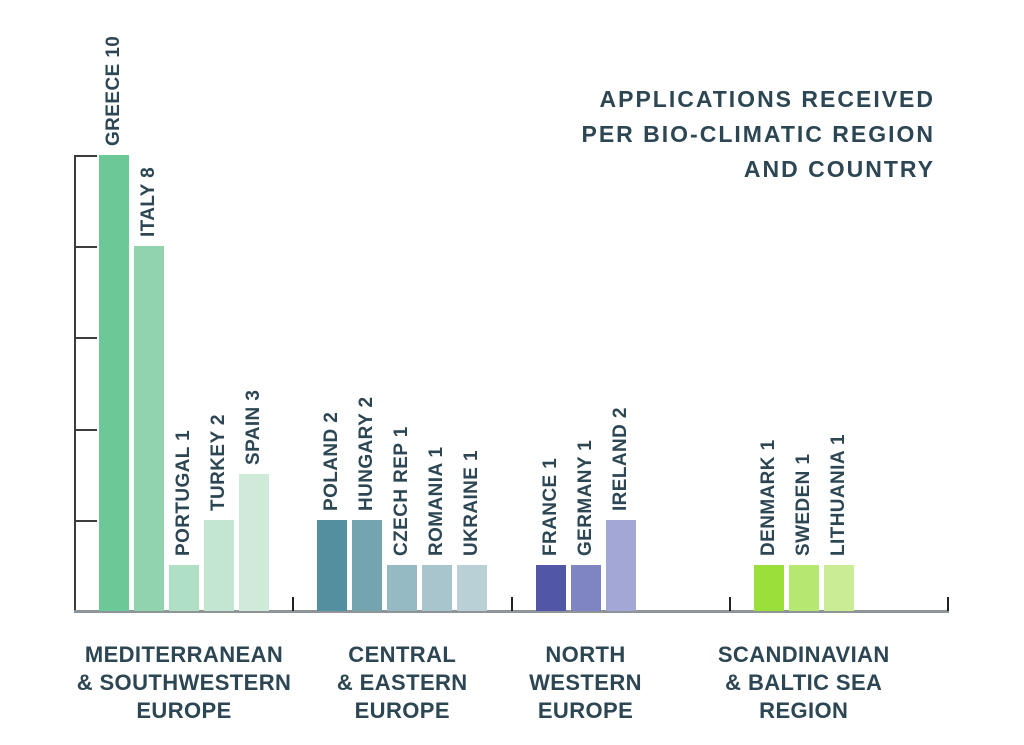 The width and height of the screenshot is (1024, 745). Describe the element at coordinates (838, 495) in the screenshot. I see `bar-label-lithuania: LITHUANIA 1` at that location.